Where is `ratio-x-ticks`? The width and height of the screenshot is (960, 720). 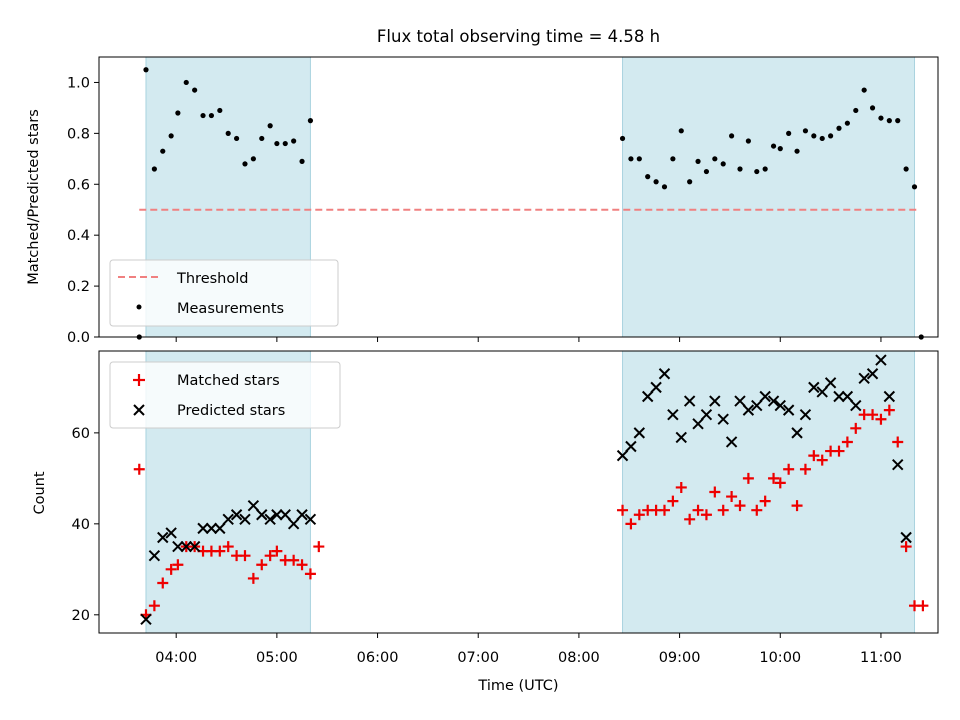
ratio-x-ticks is located at coordinates (528, 339).